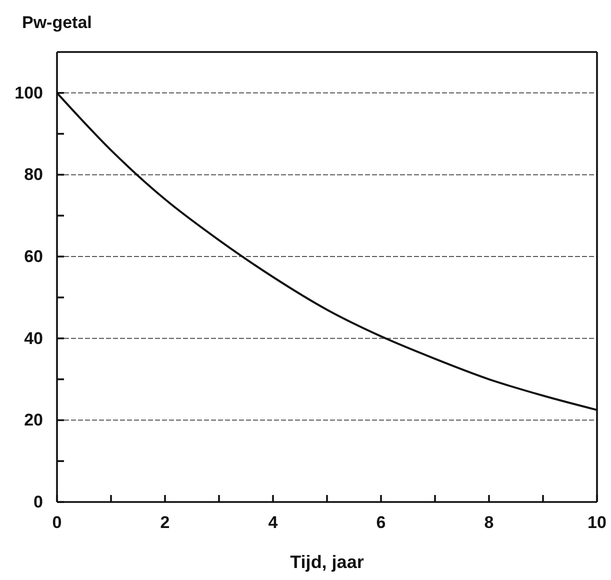  What do you see at coordinates (489, 522) in the screenshot?
I see `x-tick-label: 8` at bounding box center [489, 522].